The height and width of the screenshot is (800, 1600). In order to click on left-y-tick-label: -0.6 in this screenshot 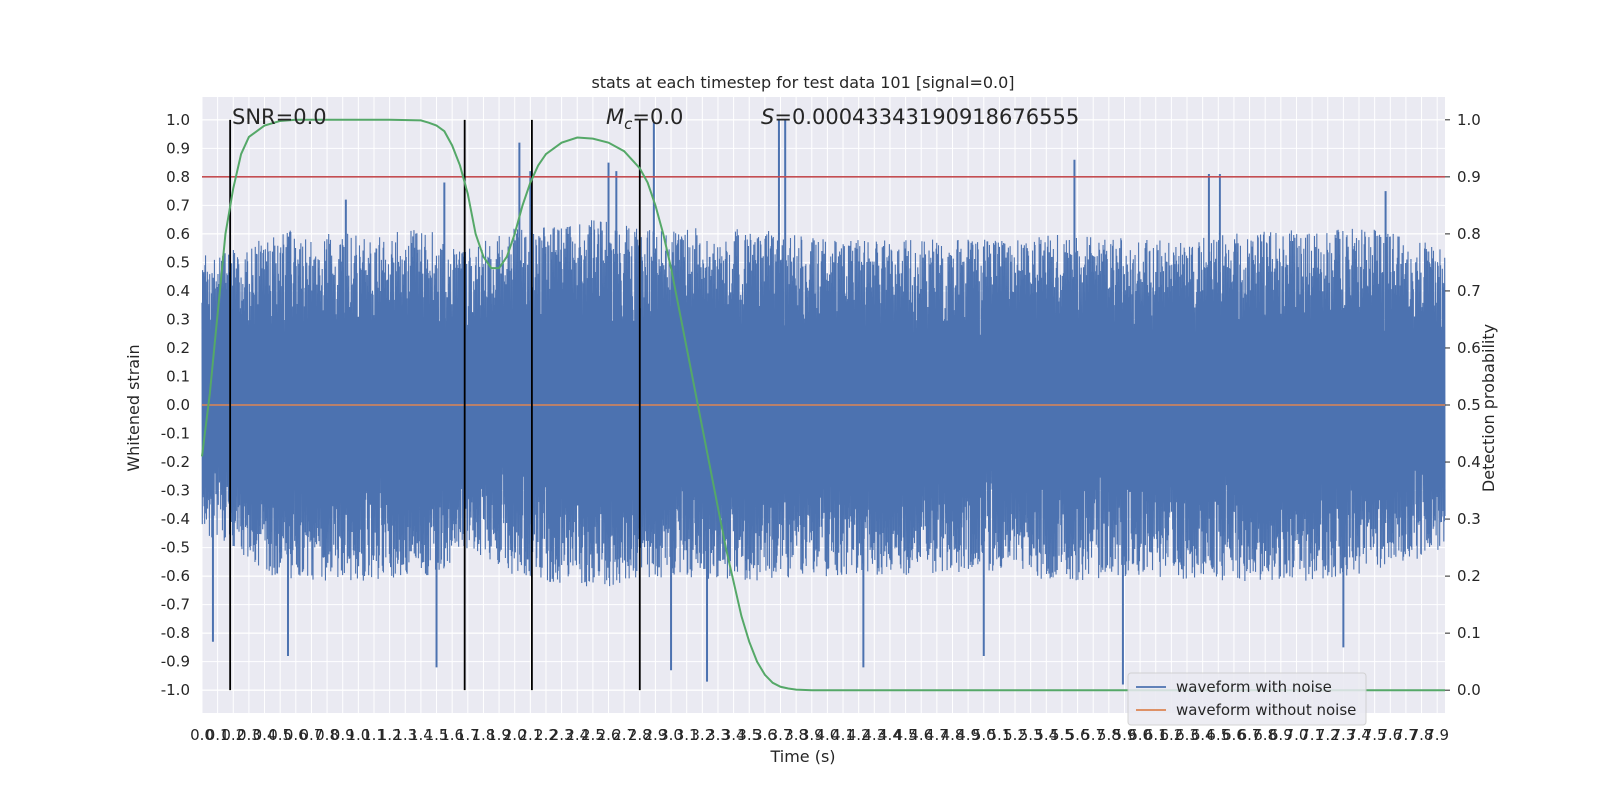, I will do `click(175, 576)`.